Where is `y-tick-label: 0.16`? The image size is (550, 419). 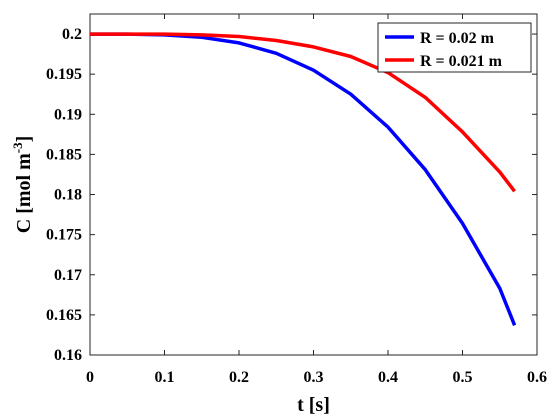
y-tick-label: 0.16 is located at coordinates (68, 355).